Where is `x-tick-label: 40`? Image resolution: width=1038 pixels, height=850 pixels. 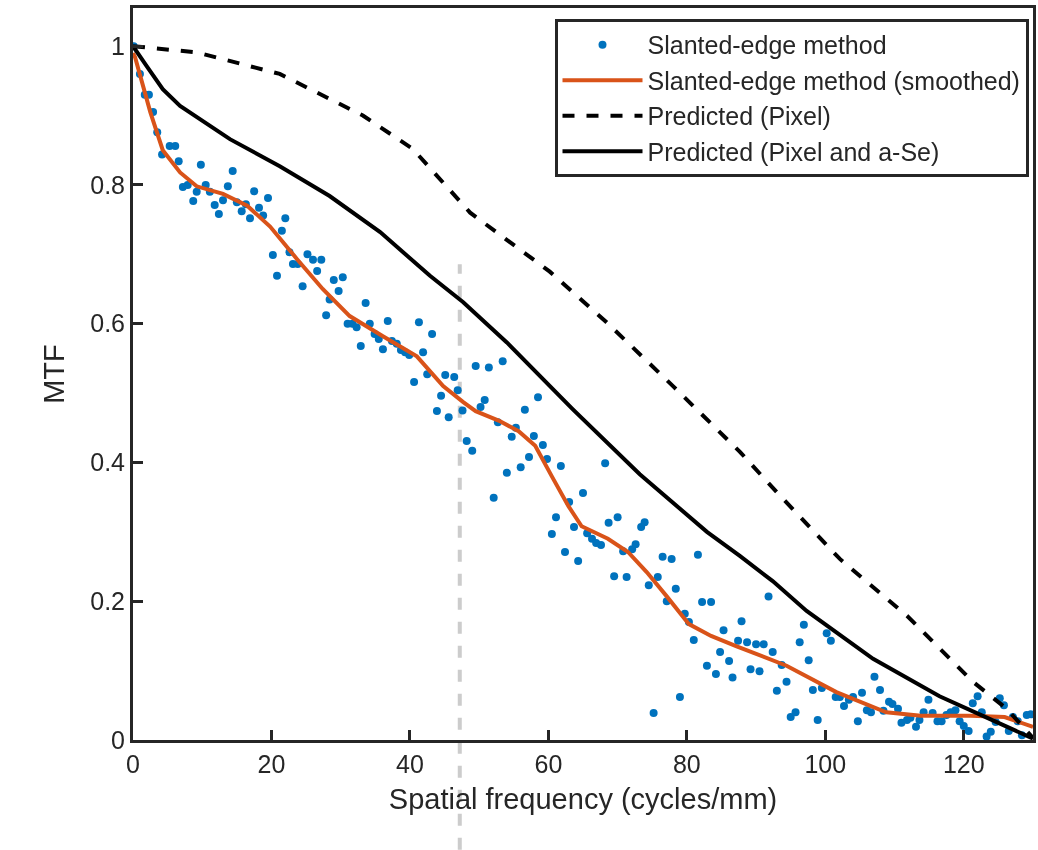
x-tick-label: 40 is located at coordinates (410, 764).